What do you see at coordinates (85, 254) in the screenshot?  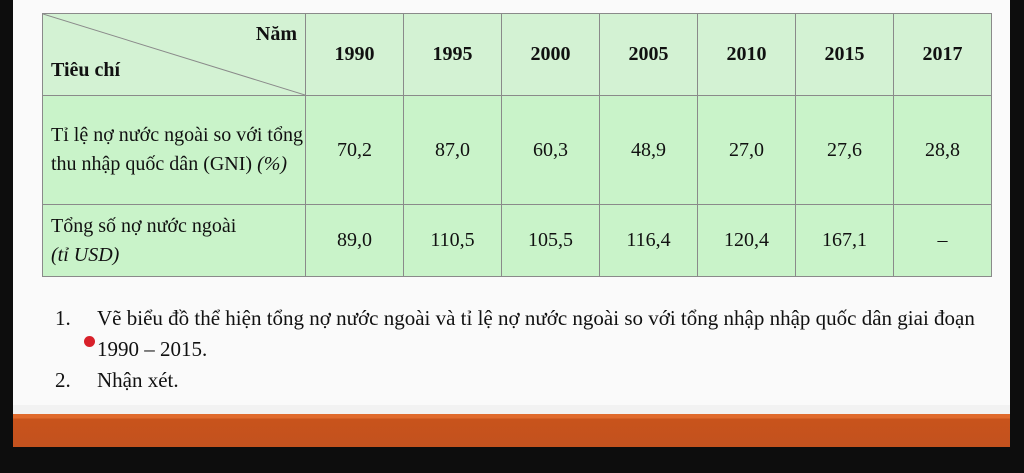 I see `row-label-unit: (tỉ USD)` at bounding box center [85, 254].